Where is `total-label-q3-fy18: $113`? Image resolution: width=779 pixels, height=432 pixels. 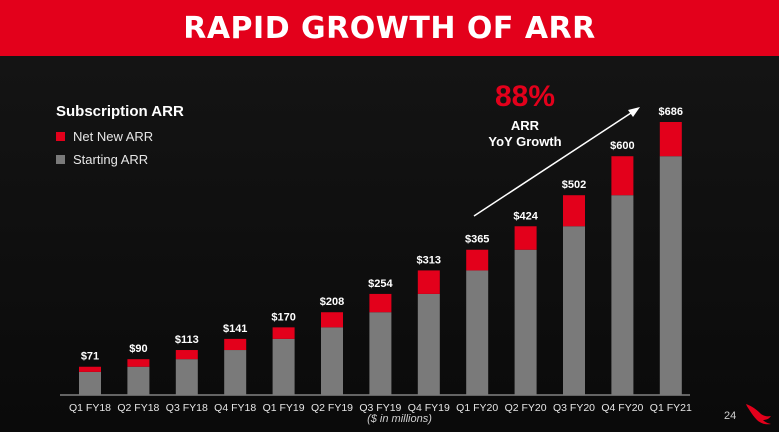 total-label-q3-fy18: $113 is located at coordinates (187, 340).